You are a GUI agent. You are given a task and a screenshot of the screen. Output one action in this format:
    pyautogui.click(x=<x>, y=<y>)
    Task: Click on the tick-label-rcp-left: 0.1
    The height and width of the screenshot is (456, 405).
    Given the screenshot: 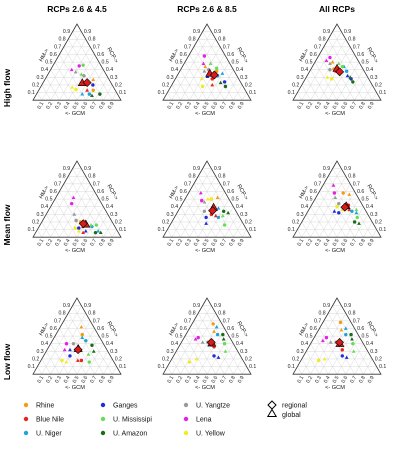 What is the action you would take?
    pyautogui.click(x=291, y=230)
    